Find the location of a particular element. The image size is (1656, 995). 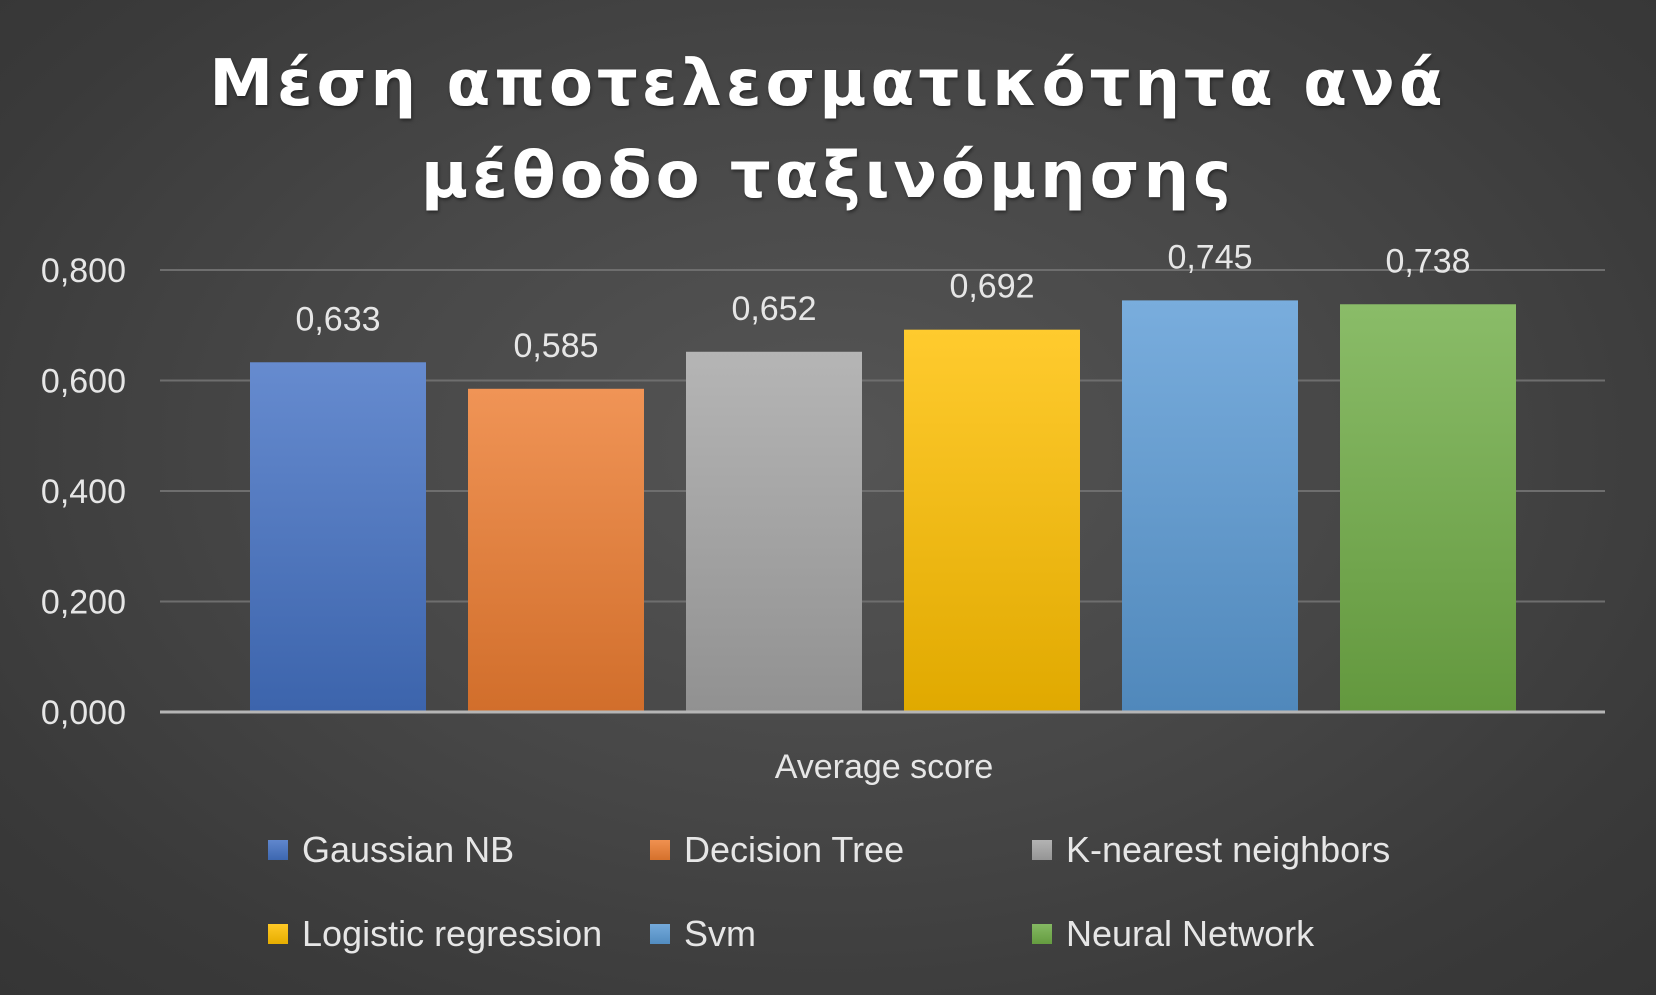

y-tick-label: 0,200 is located at coordinates (83, 603).